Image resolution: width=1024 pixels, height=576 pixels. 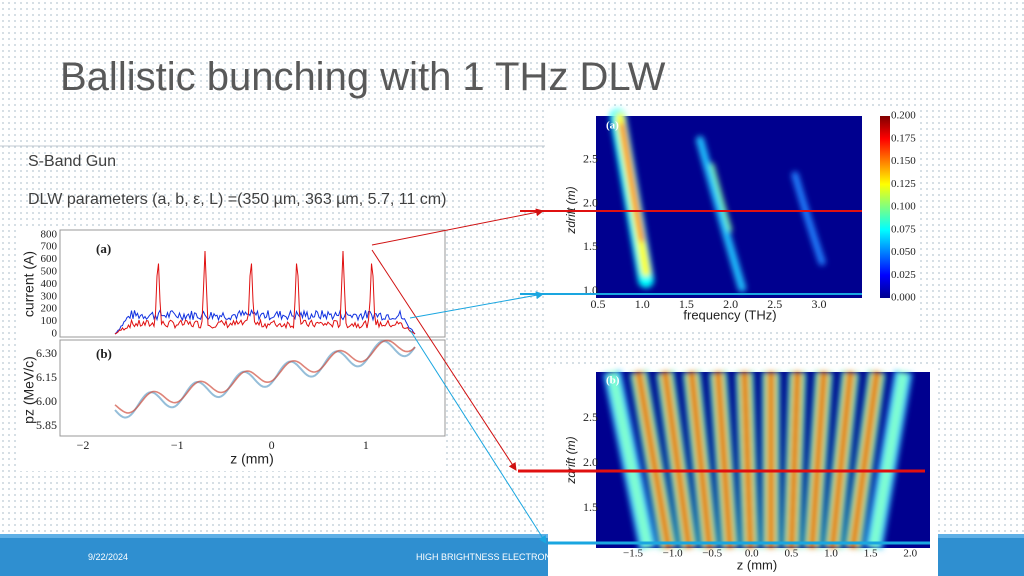 I want to click on tick-label: 0.100, so click(x=903, y=207).